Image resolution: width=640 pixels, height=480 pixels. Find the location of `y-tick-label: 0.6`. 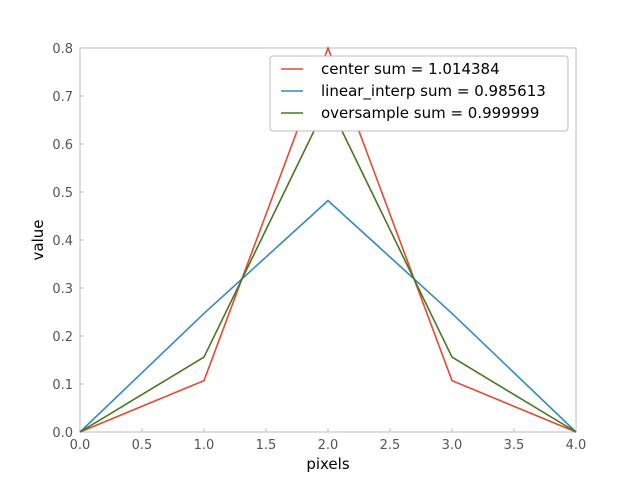

y-tick-label: 0.6 is located at coordinates (62, 145).